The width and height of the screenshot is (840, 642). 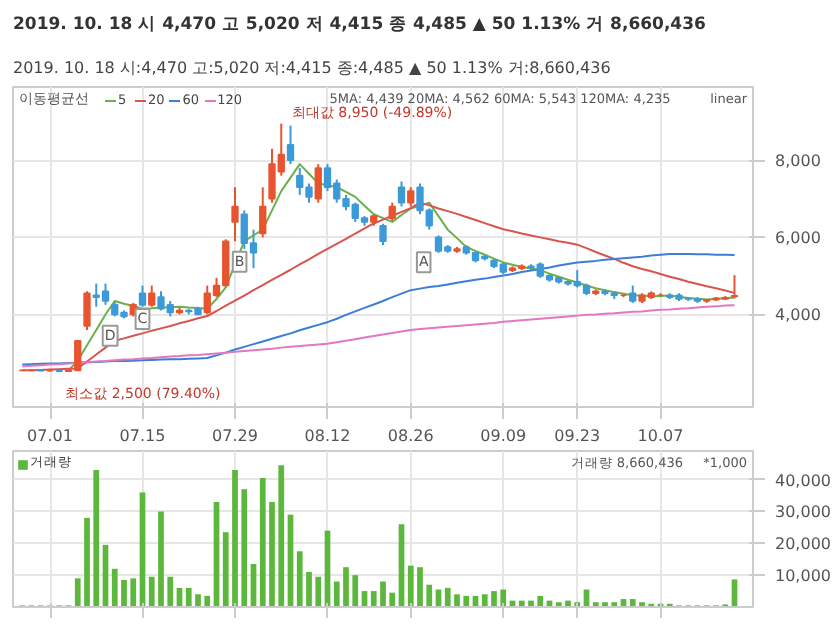 What do you see at coordinates (235, 436) in the screenshot?
I see `x-tick-label: 07.29` at bounding box center [235, 436].